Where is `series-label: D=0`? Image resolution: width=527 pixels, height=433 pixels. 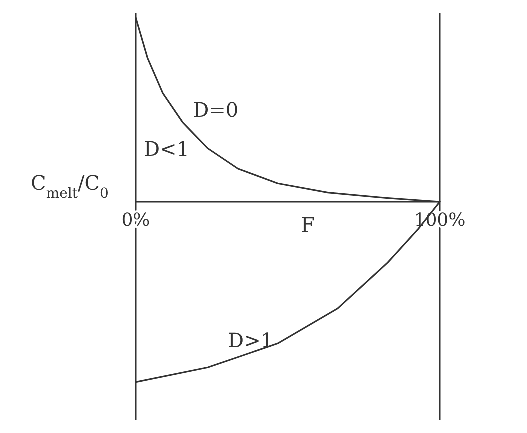 series-label: D=0 is located at coordinates (216, 110).